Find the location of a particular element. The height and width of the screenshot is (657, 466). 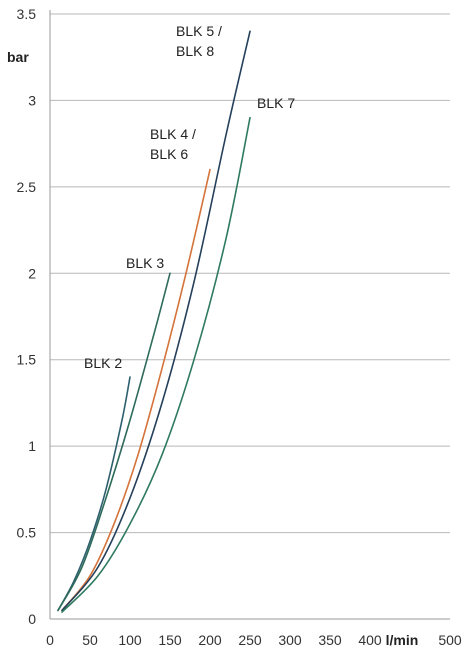

x-tick-label: 250 is located at coordinates (250, 640).